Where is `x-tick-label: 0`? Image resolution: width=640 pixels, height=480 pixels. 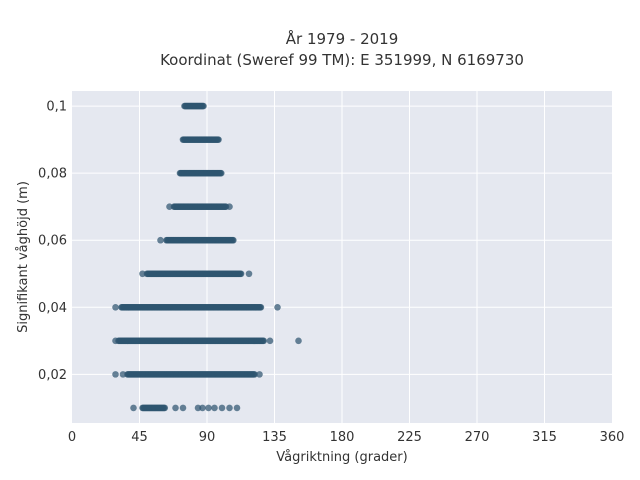 x-tick-label: 0 is located at coordinates (72, 437).